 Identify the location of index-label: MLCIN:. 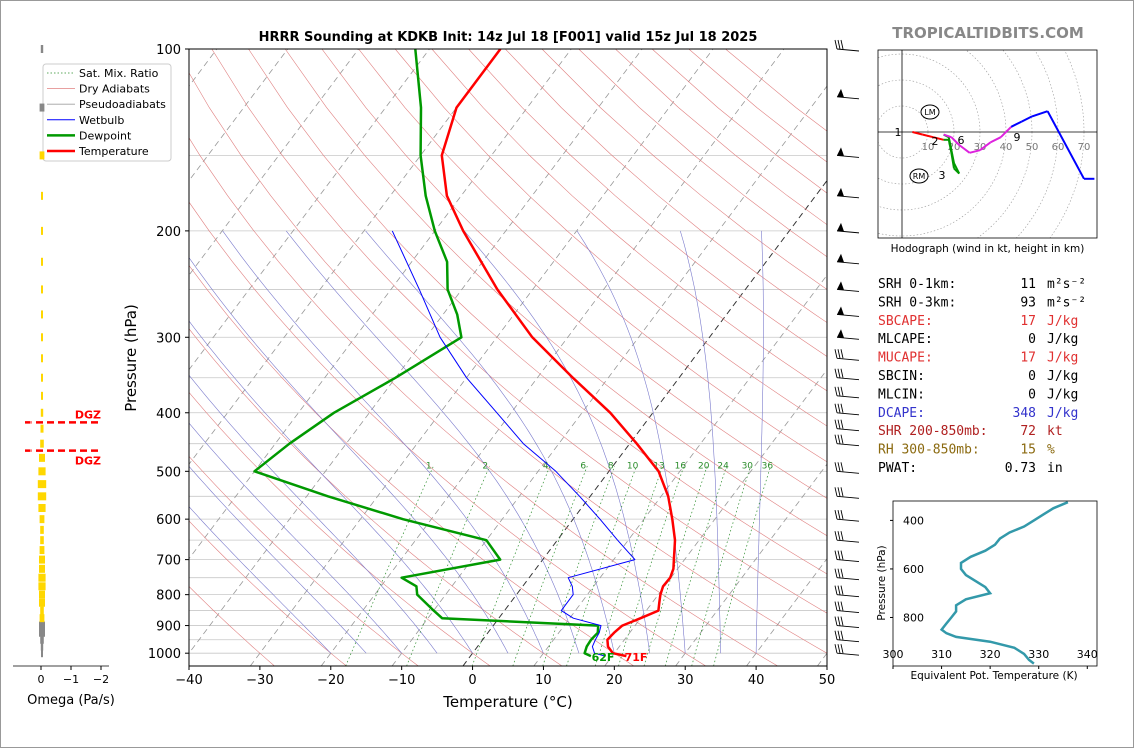
(901, 394).